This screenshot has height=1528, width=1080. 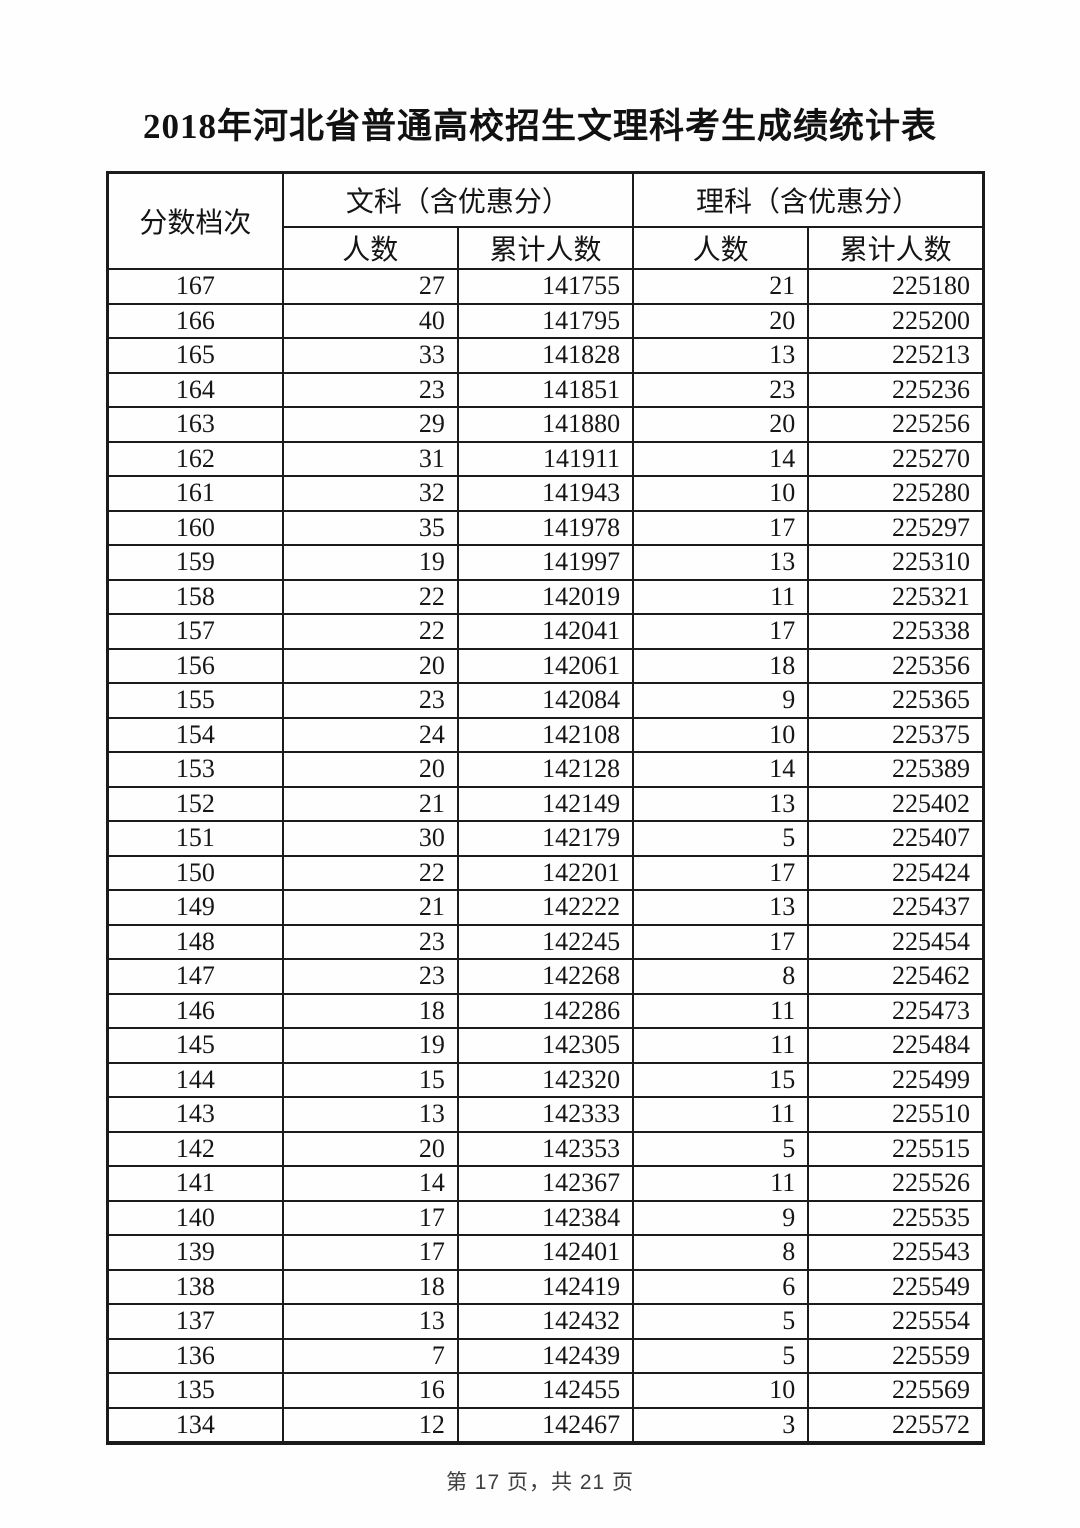 I want to click on header-group-liberal-arts: 文科（含优惠分）, so click(x=458, y=199).